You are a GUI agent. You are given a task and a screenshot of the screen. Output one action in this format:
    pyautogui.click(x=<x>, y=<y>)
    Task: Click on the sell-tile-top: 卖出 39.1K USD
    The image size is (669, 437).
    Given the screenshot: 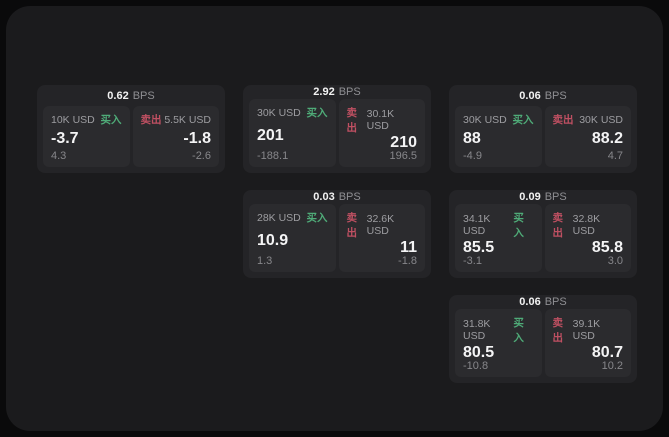 What is the action you would take?
    pyautogui.click(x=588, y=330)
    